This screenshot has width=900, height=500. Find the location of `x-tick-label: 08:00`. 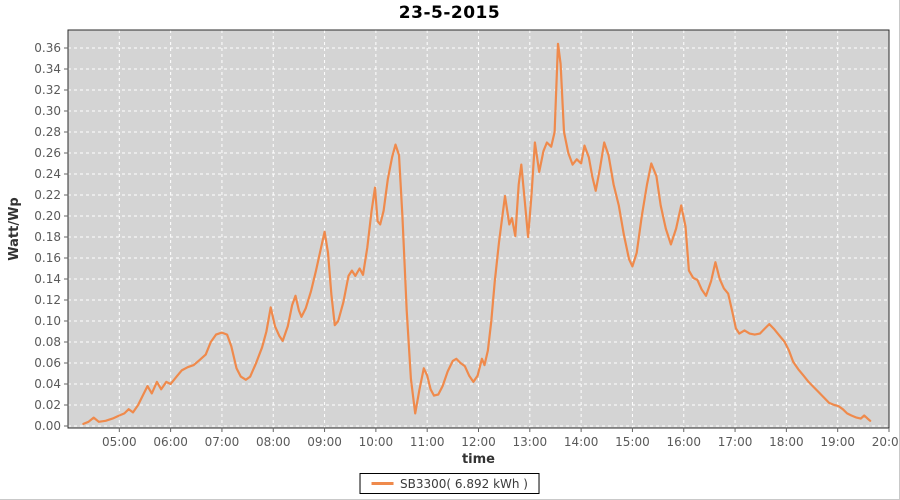

x-tick-label: 08:00 is located at coordinates (273, 442).